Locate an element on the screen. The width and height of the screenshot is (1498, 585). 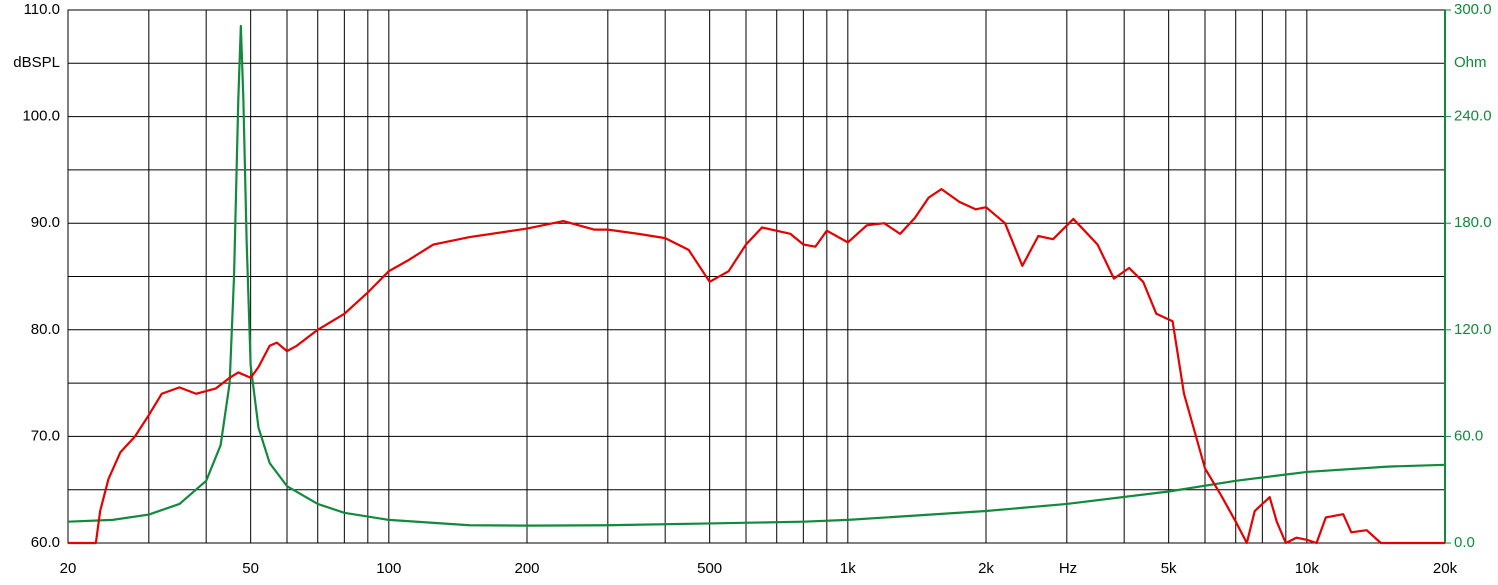
y2-axis-label: Ohm is located at coordinates (1470, 62).